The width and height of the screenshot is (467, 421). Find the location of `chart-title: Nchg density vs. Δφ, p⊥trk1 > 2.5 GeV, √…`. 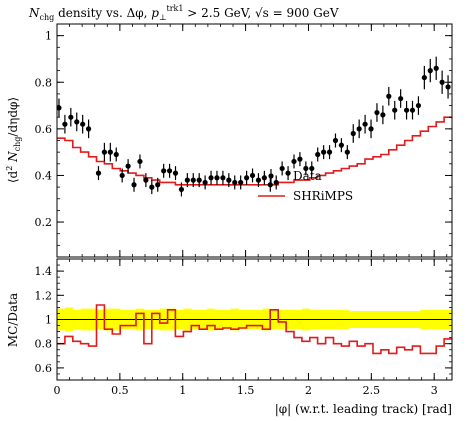

chart-title: Nchg density vs. Δφ, p⊥trk1 > 2.5 GeV, √… is located at coordinates (183, 13).